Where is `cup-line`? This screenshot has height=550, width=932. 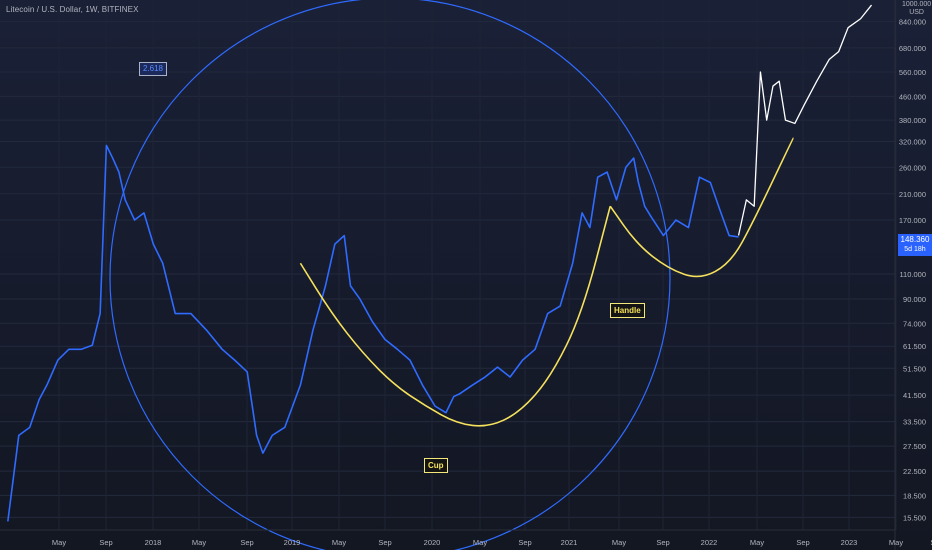 cup-line is located at coordinates (455, 316).